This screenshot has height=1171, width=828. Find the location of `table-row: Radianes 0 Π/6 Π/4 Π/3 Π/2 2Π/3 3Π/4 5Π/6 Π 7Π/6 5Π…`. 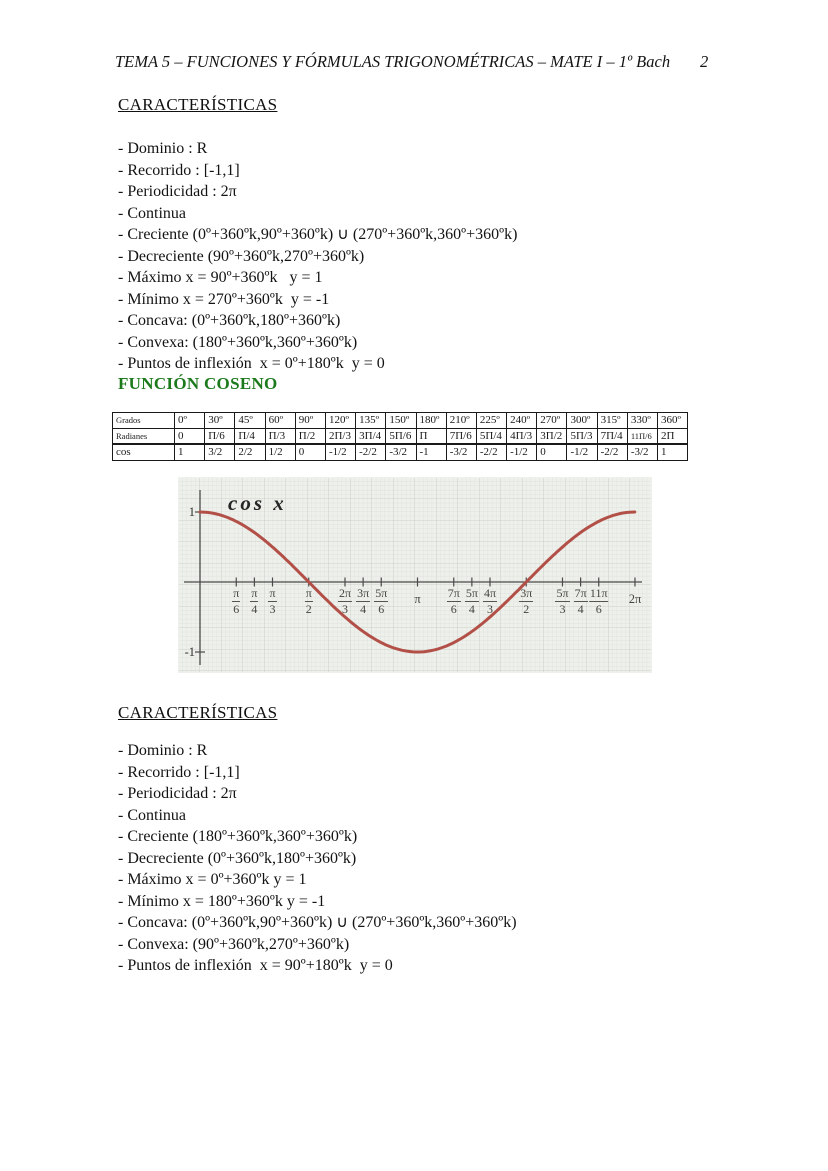

table-row: Radianes 0 Π/6 Π/4 Π/3 Π/2 2Π/3 3Π/4 5Π/6 Π 7Π/6 5Π… is located at coordinates (400, 436).